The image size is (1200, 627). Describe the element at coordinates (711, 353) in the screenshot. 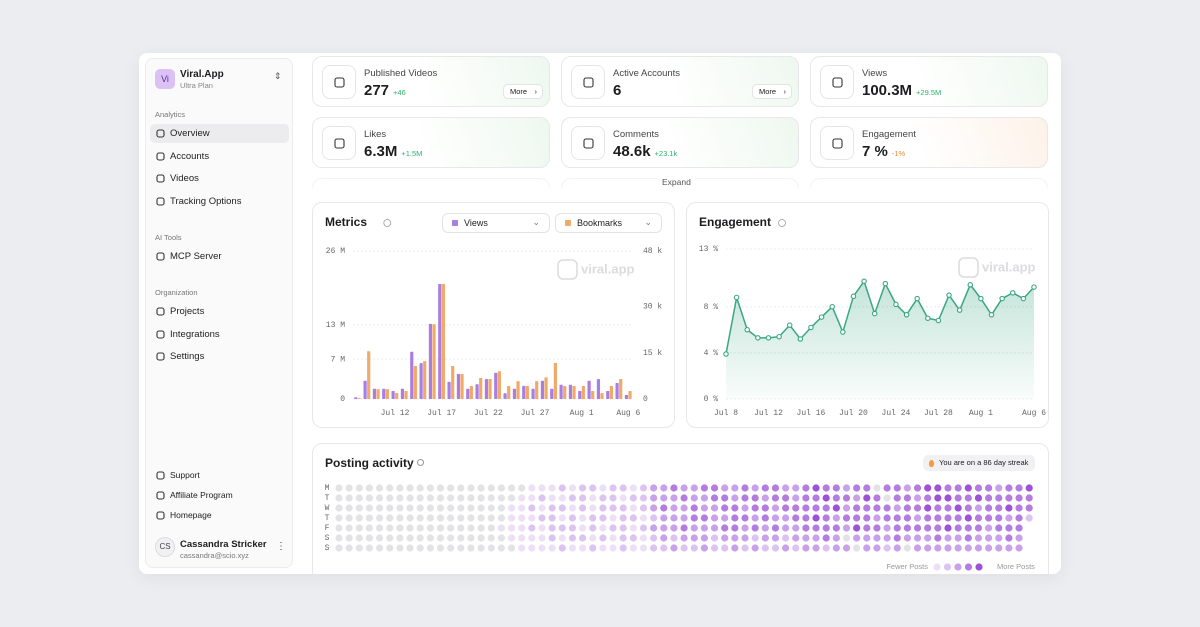

I see `y-tick-label: 4 %` at that location.